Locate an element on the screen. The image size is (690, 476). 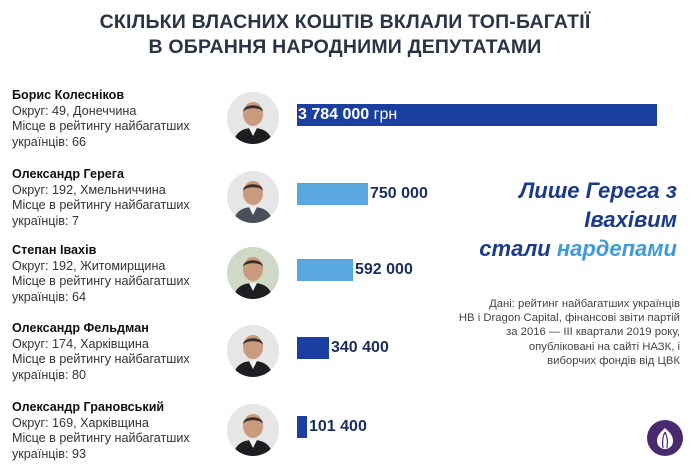
person-rank-line-2: українців: 7 is located at coordinates (45, 220).